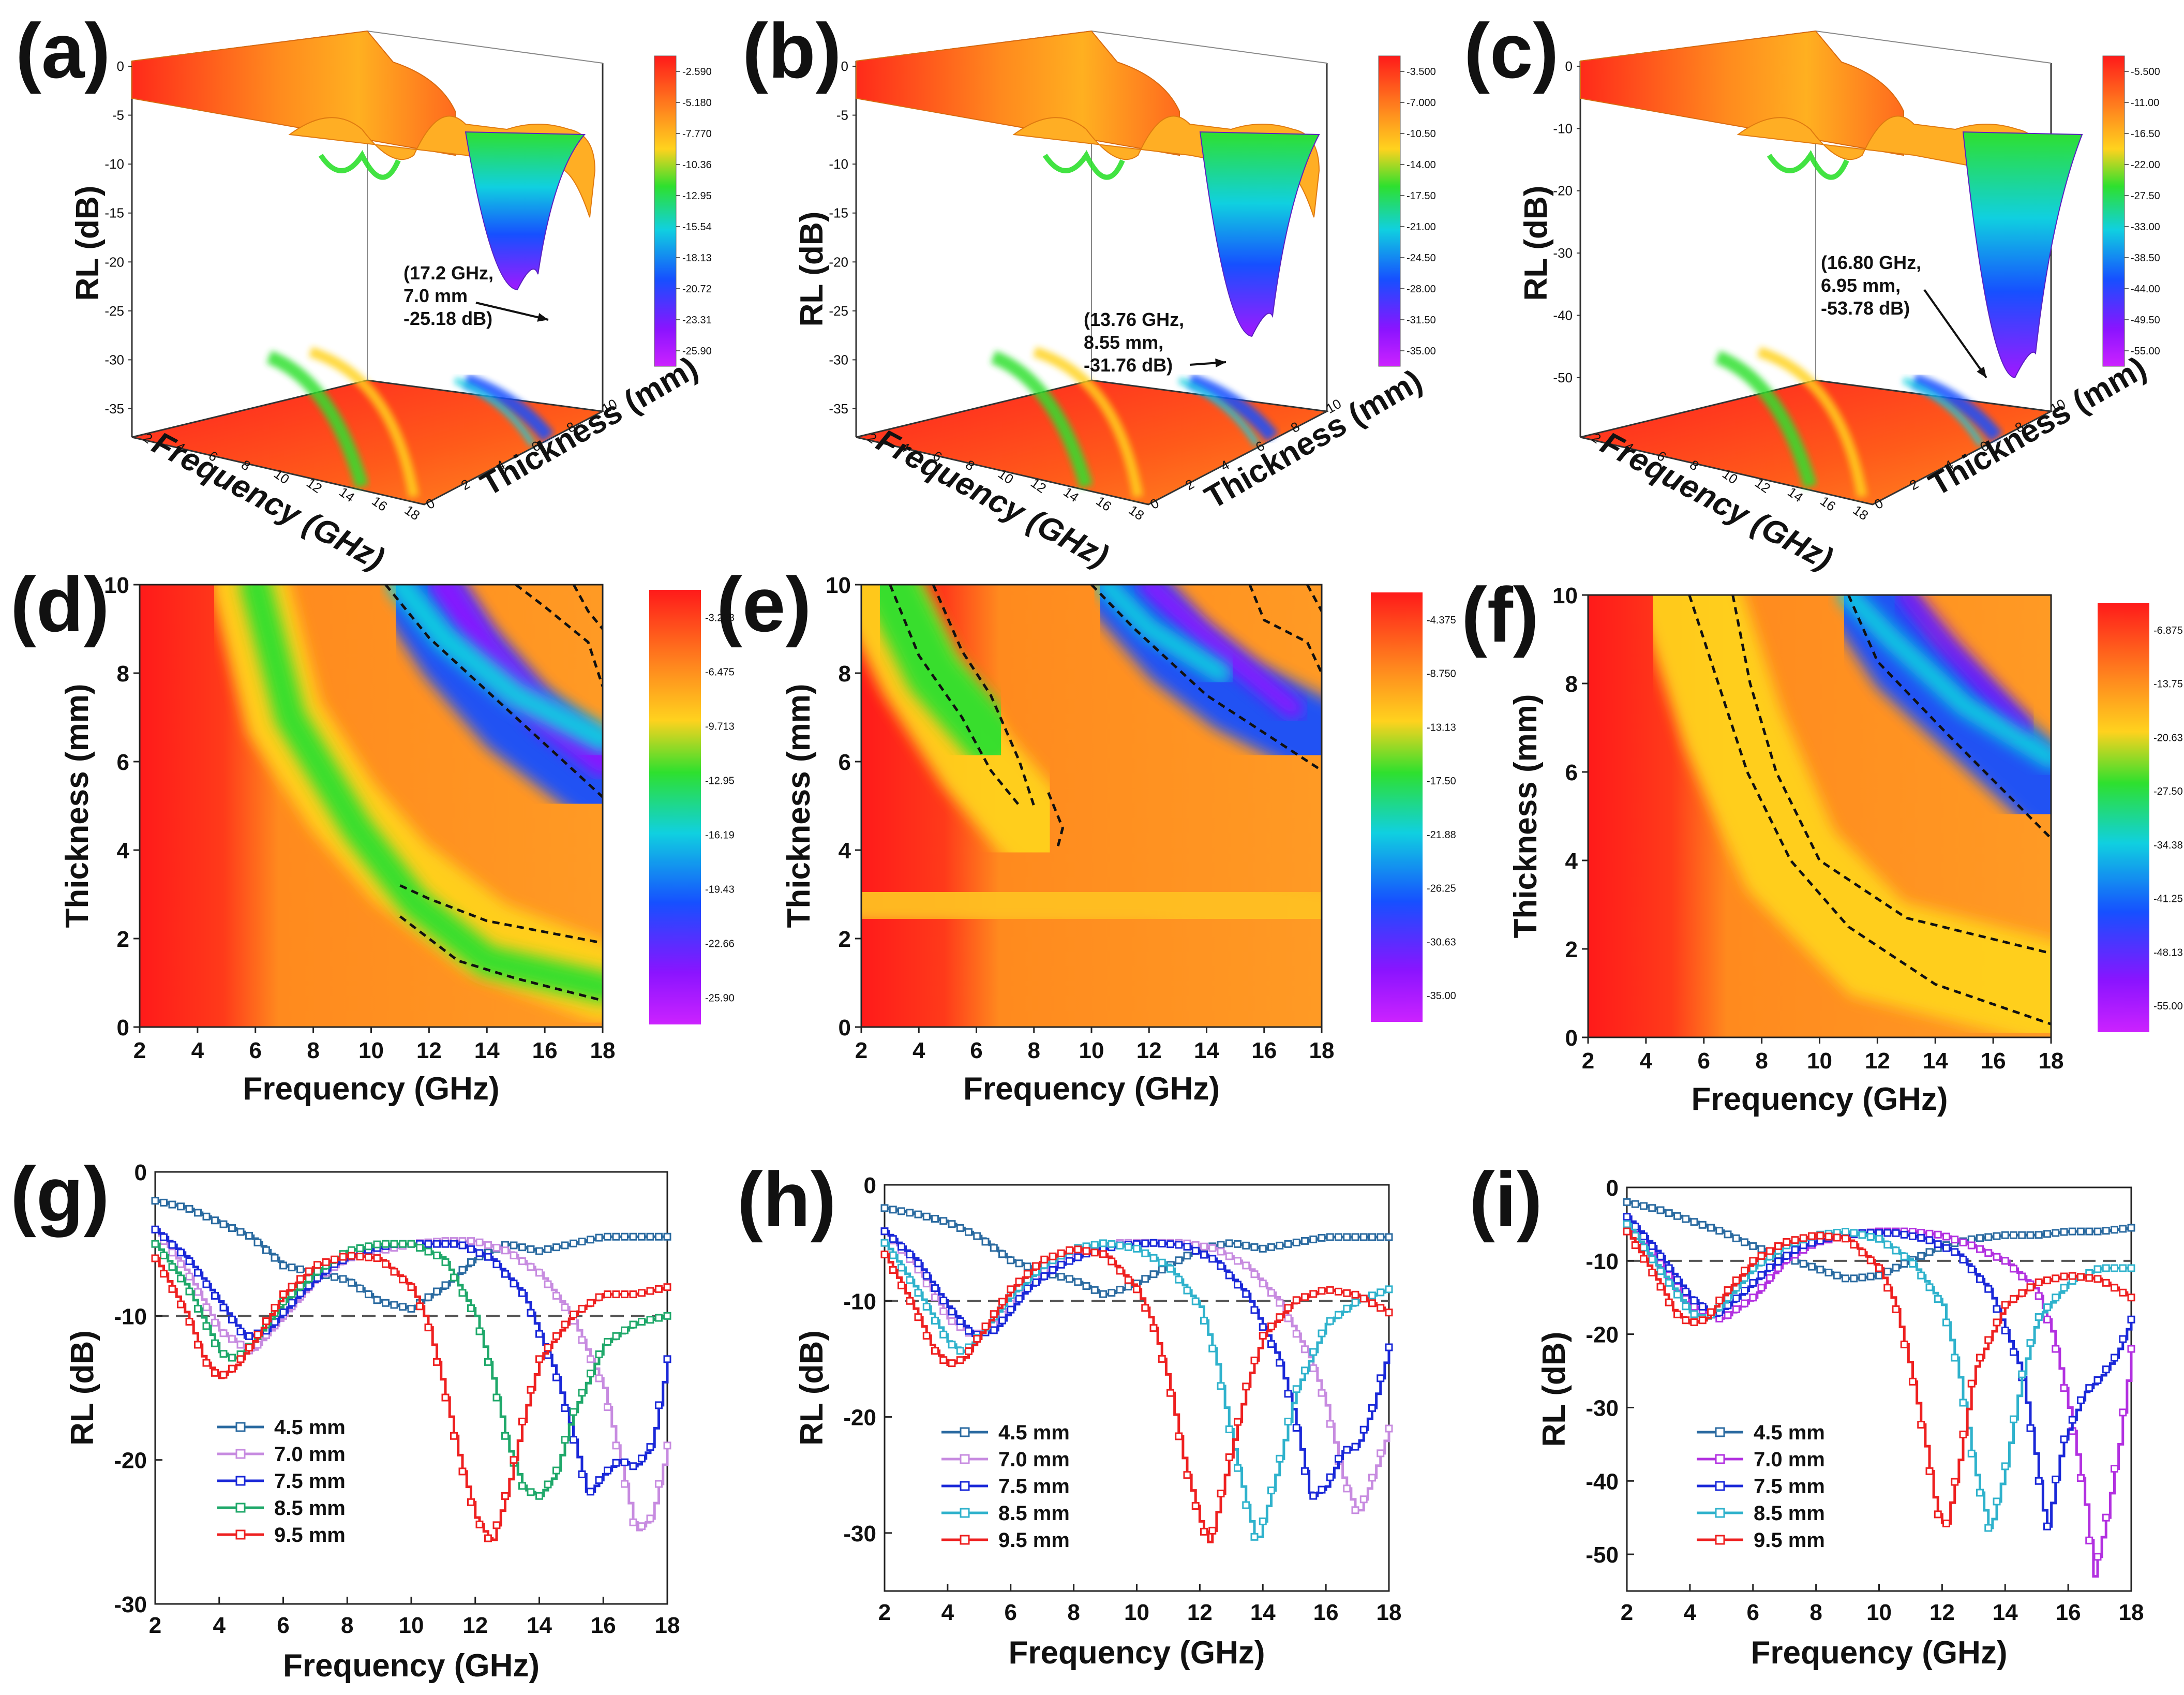 This screenshot has width=2184, height=1695. Describe the element at coordinates (1588, 1061) in the screenshot. I see `x-tick-label: 2` at that location.